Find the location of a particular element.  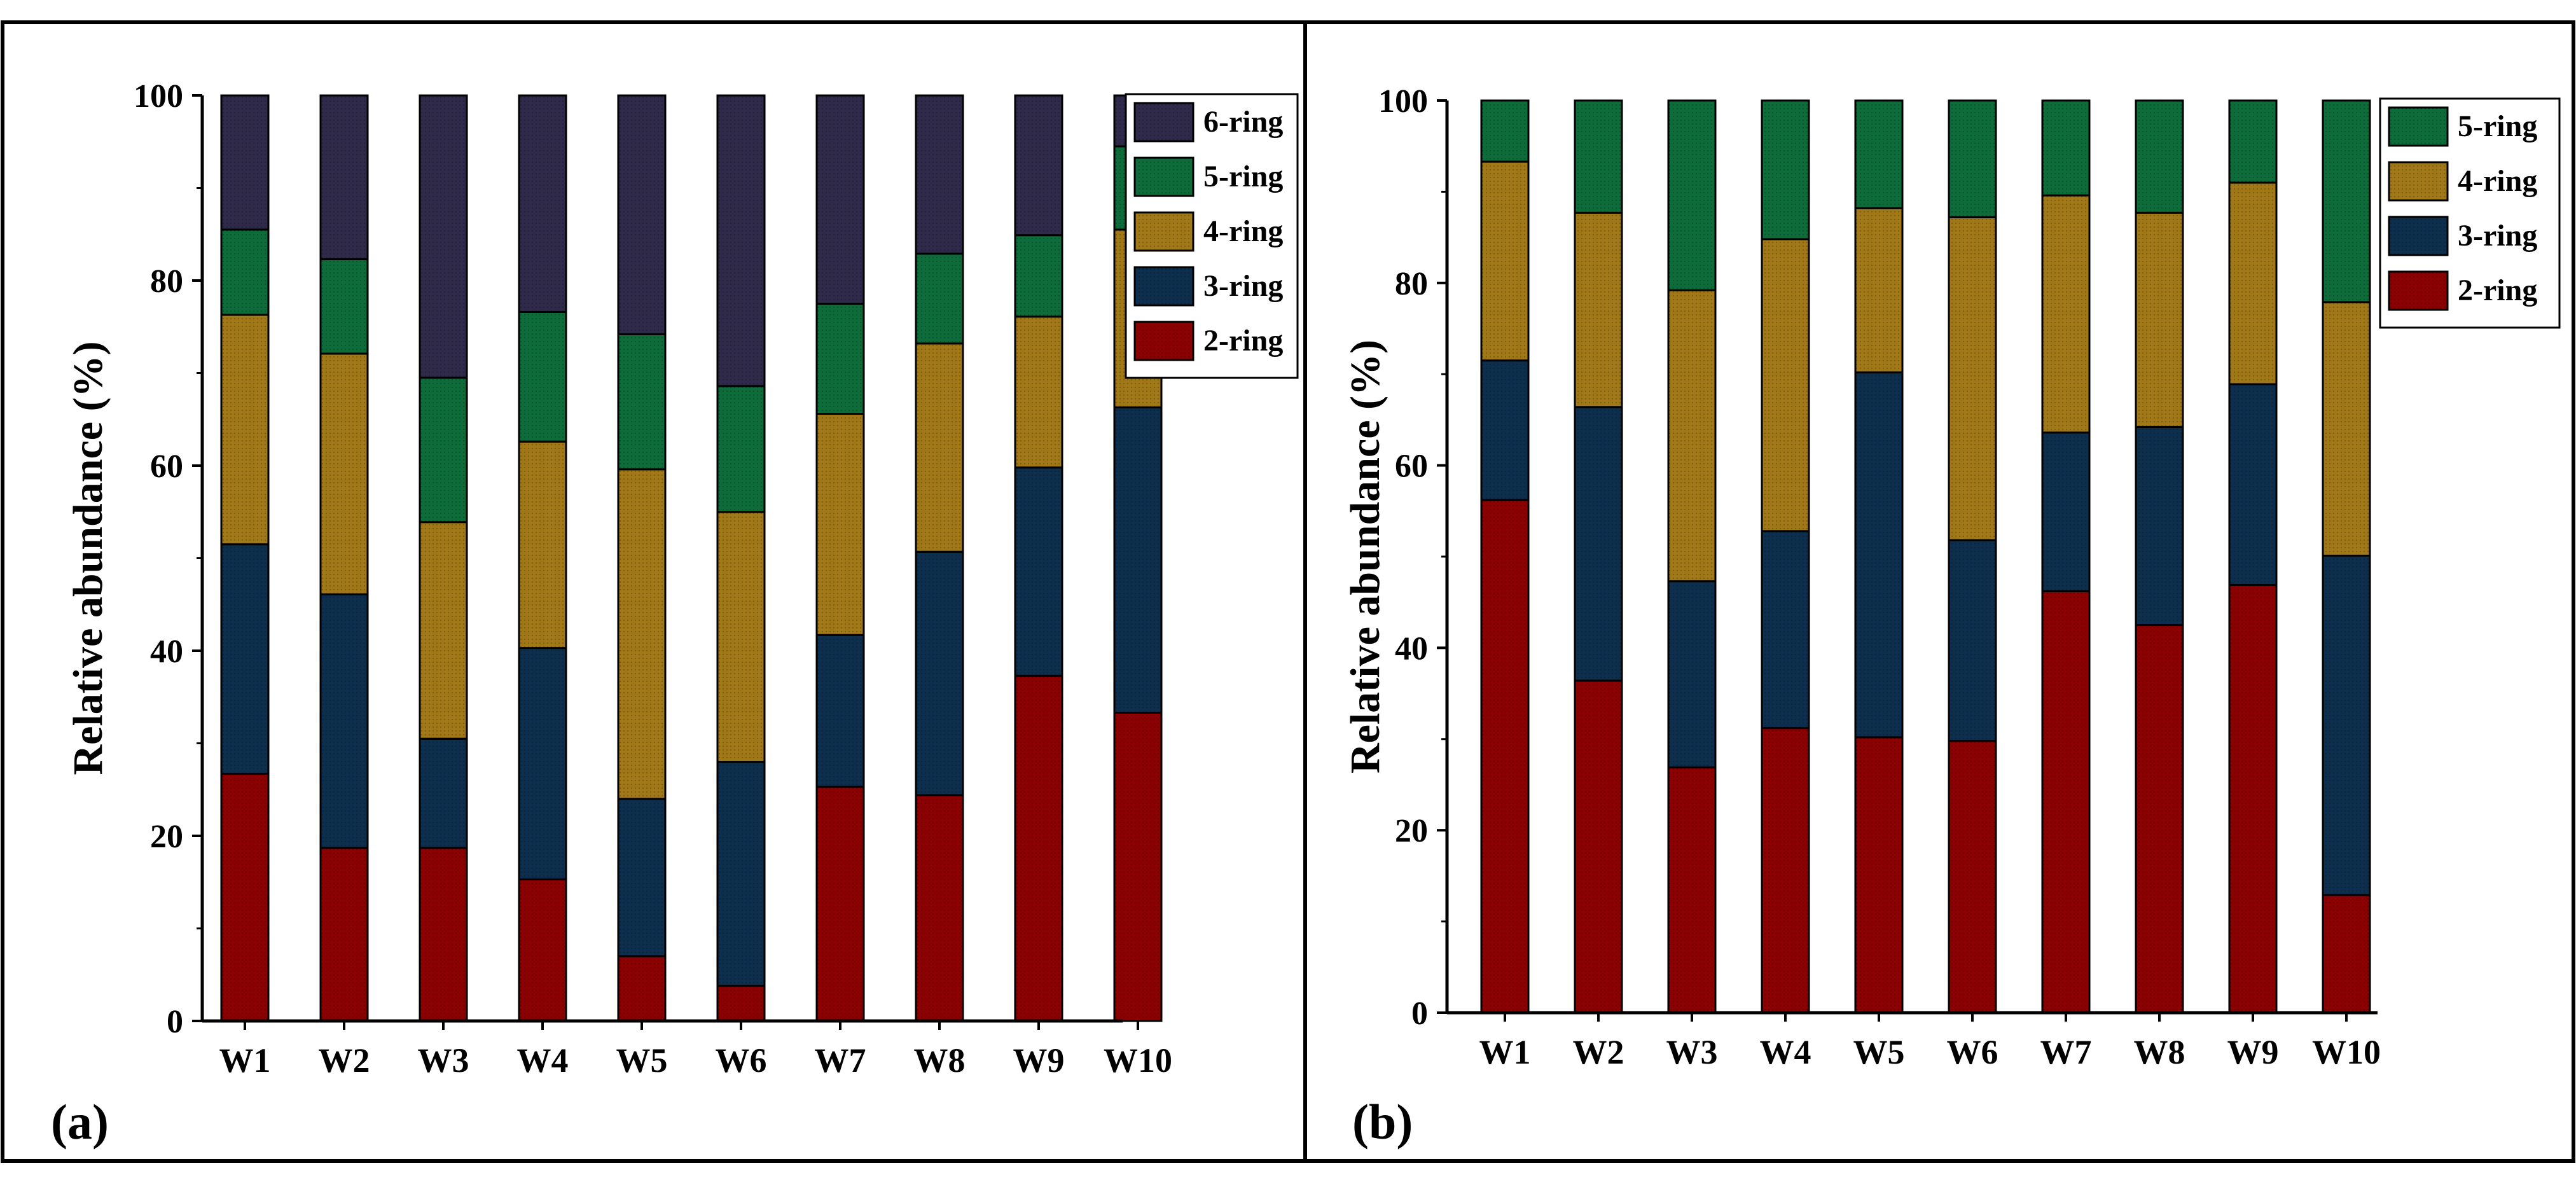

bar-a-w1-4-ring is located at coordinates (245, 430).